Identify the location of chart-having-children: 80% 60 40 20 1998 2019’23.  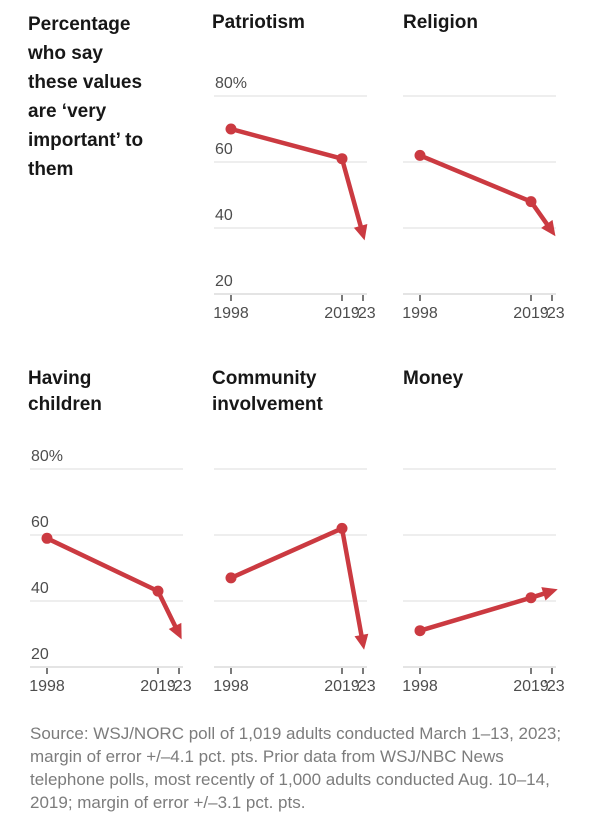
(110, 571).